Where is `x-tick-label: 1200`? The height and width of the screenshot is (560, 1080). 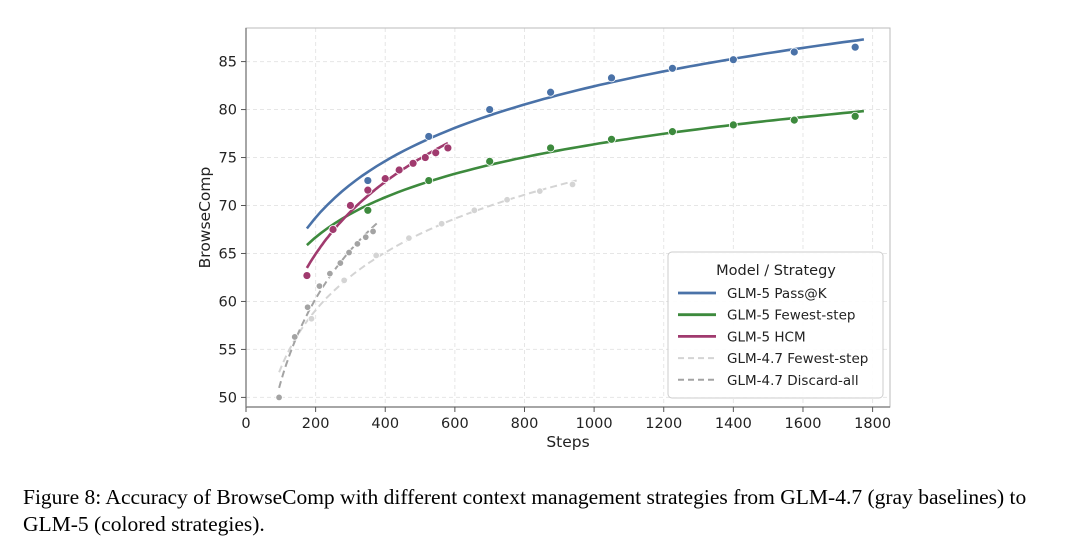 x-tick-label: 1200 is located at coordinates (663, 424).